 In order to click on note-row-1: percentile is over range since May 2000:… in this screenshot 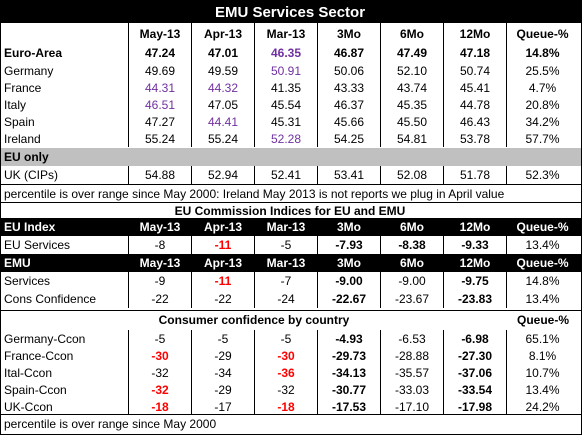, I will do `click(291, 193)`.